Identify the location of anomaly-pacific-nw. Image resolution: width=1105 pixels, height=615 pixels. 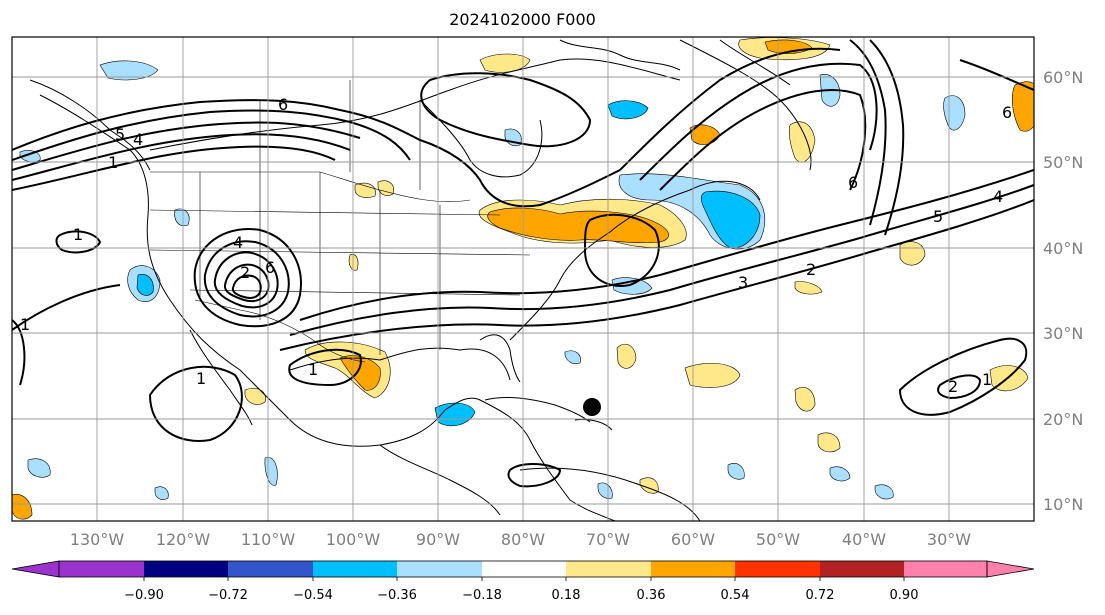
(129, 70).